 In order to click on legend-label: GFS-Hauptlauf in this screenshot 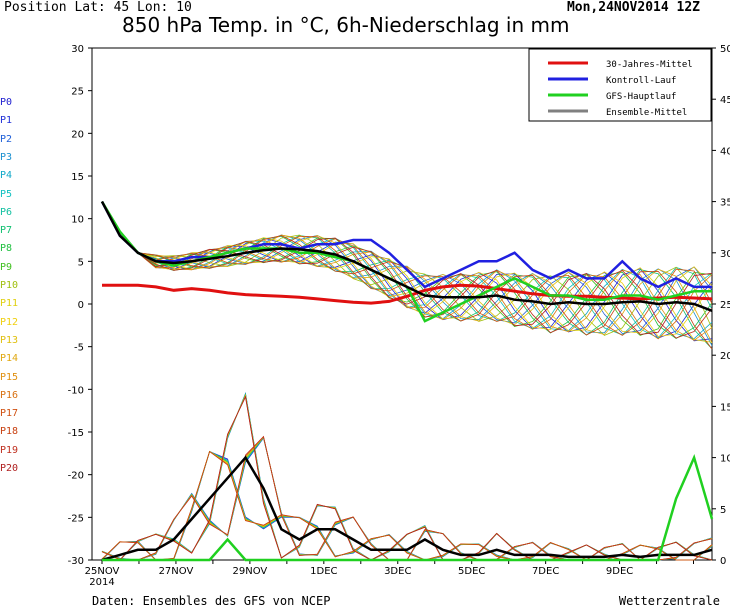, I will do `click(641, 97)`.